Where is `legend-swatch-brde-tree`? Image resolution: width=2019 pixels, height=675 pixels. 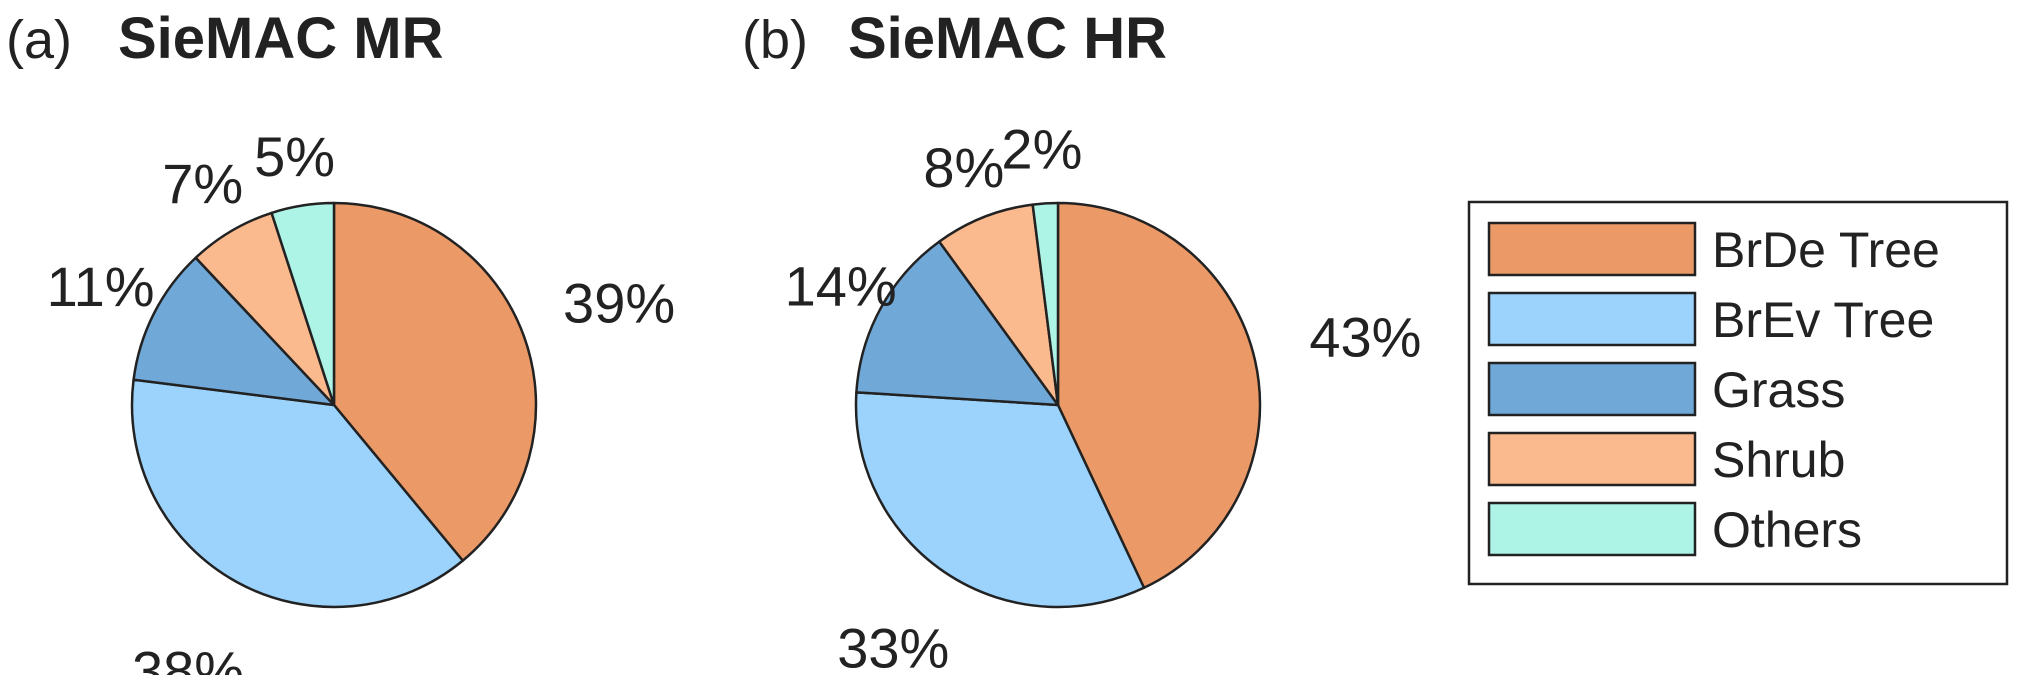 legend-swatch-brde-tree is located at coordinates (1592, 249).